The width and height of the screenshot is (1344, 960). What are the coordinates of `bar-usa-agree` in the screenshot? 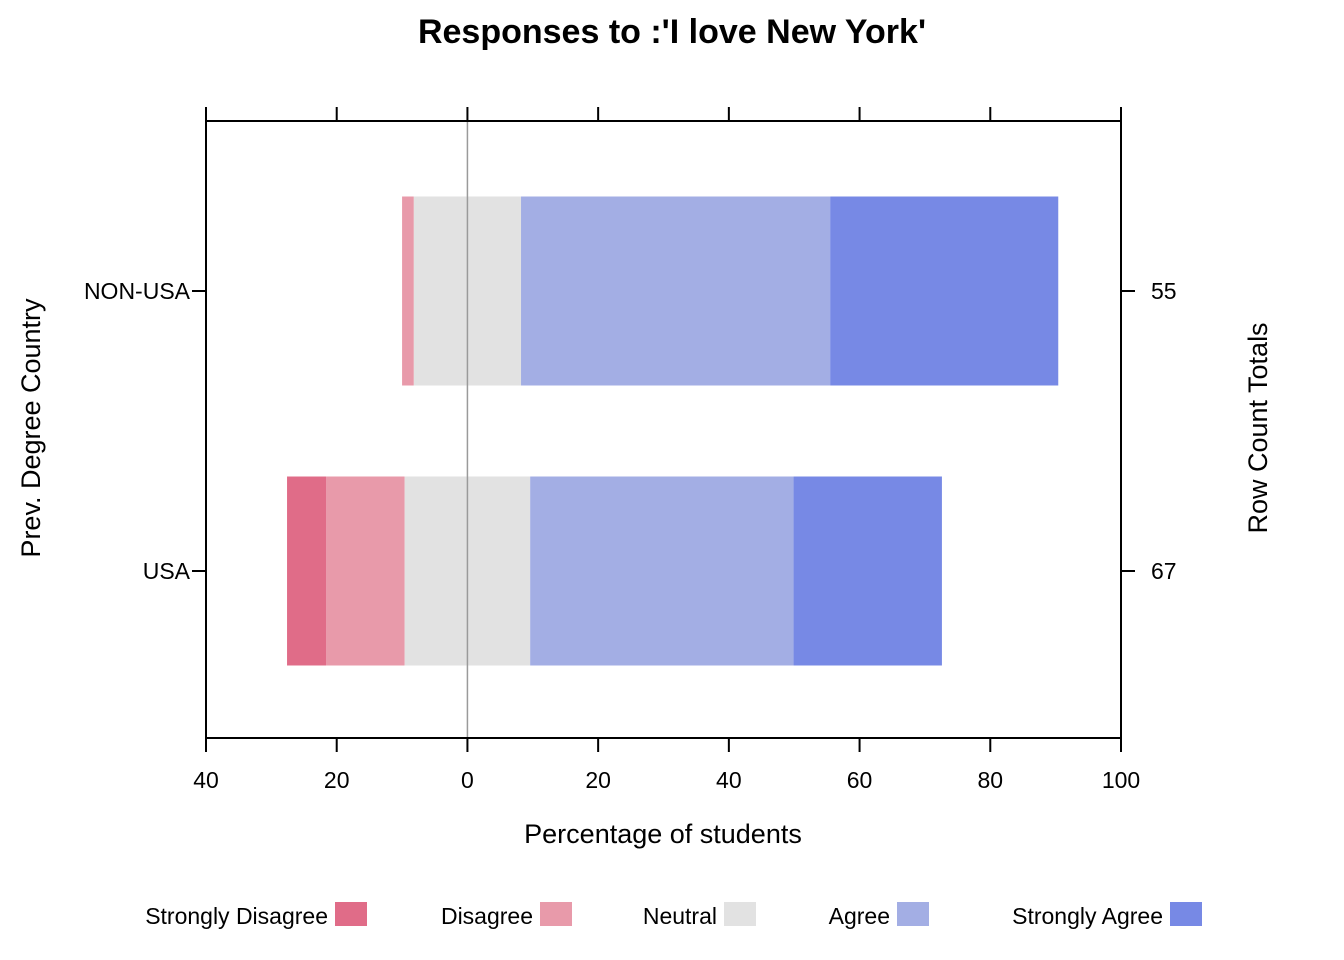 It's located at (662, 571).